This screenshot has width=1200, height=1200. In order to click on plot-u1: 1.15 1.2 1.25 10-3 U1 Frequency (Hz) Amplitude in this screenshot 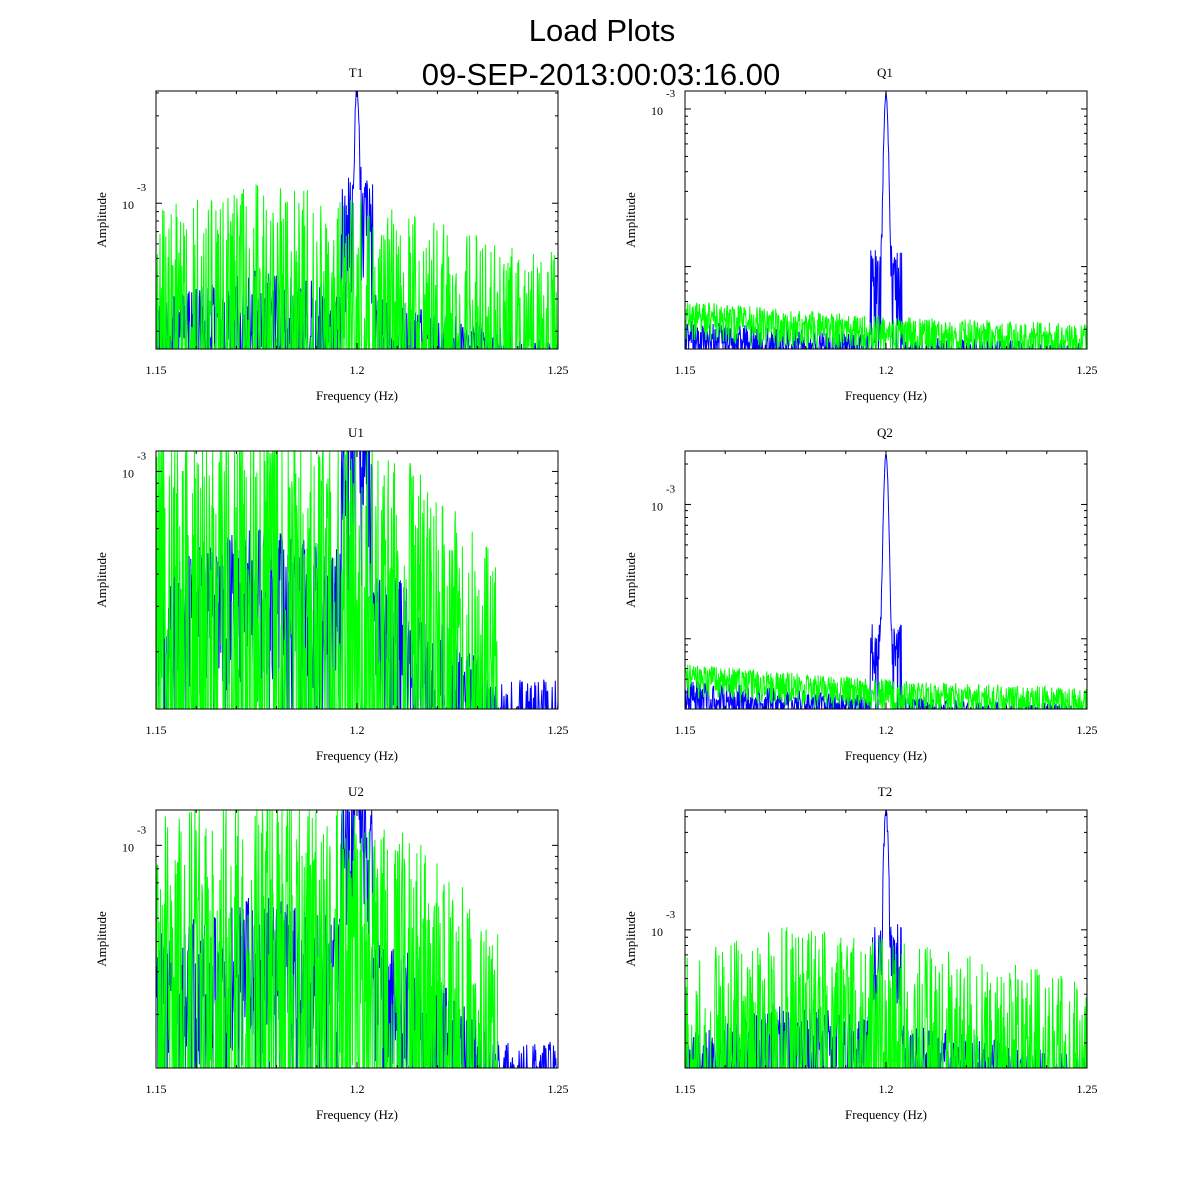, I will do `click(331, 594)`.